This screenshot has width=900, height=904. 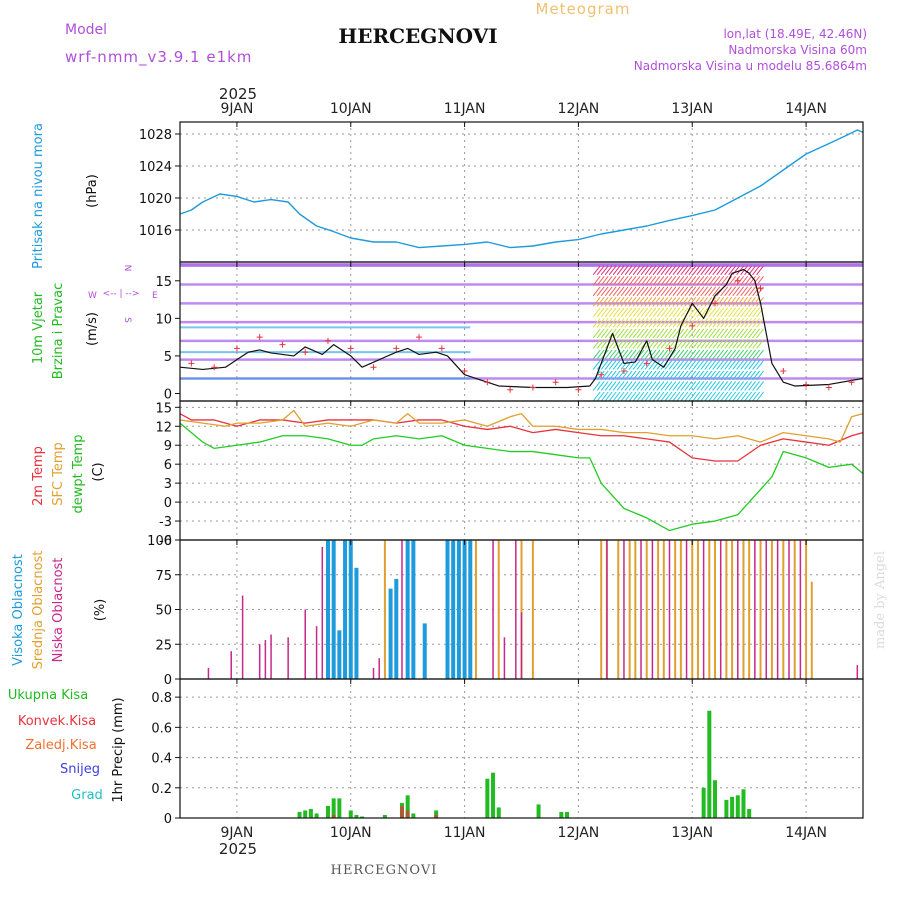 I want to click on precip-label-hail: Grad, so click(x=87, y=795).